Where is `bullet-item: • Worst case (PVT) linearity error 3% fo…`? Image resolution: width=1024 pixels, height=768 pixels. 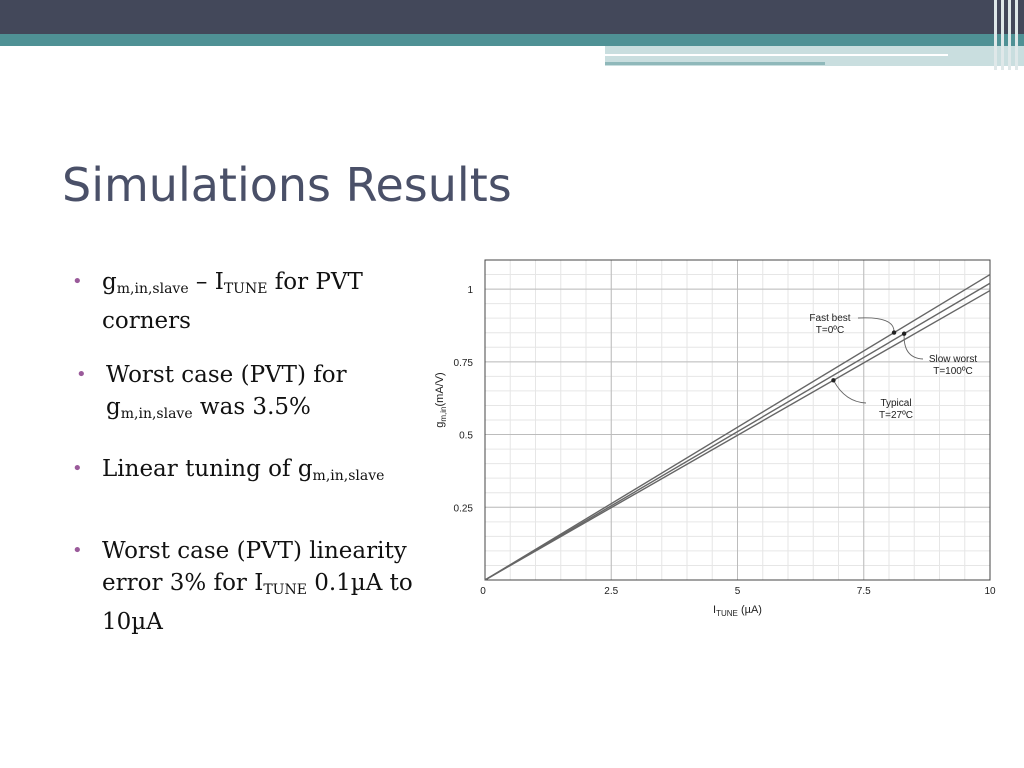
bullet-item: • Worst case (PVT) linearity error 3% fo… is located at coordinates (257, 586).